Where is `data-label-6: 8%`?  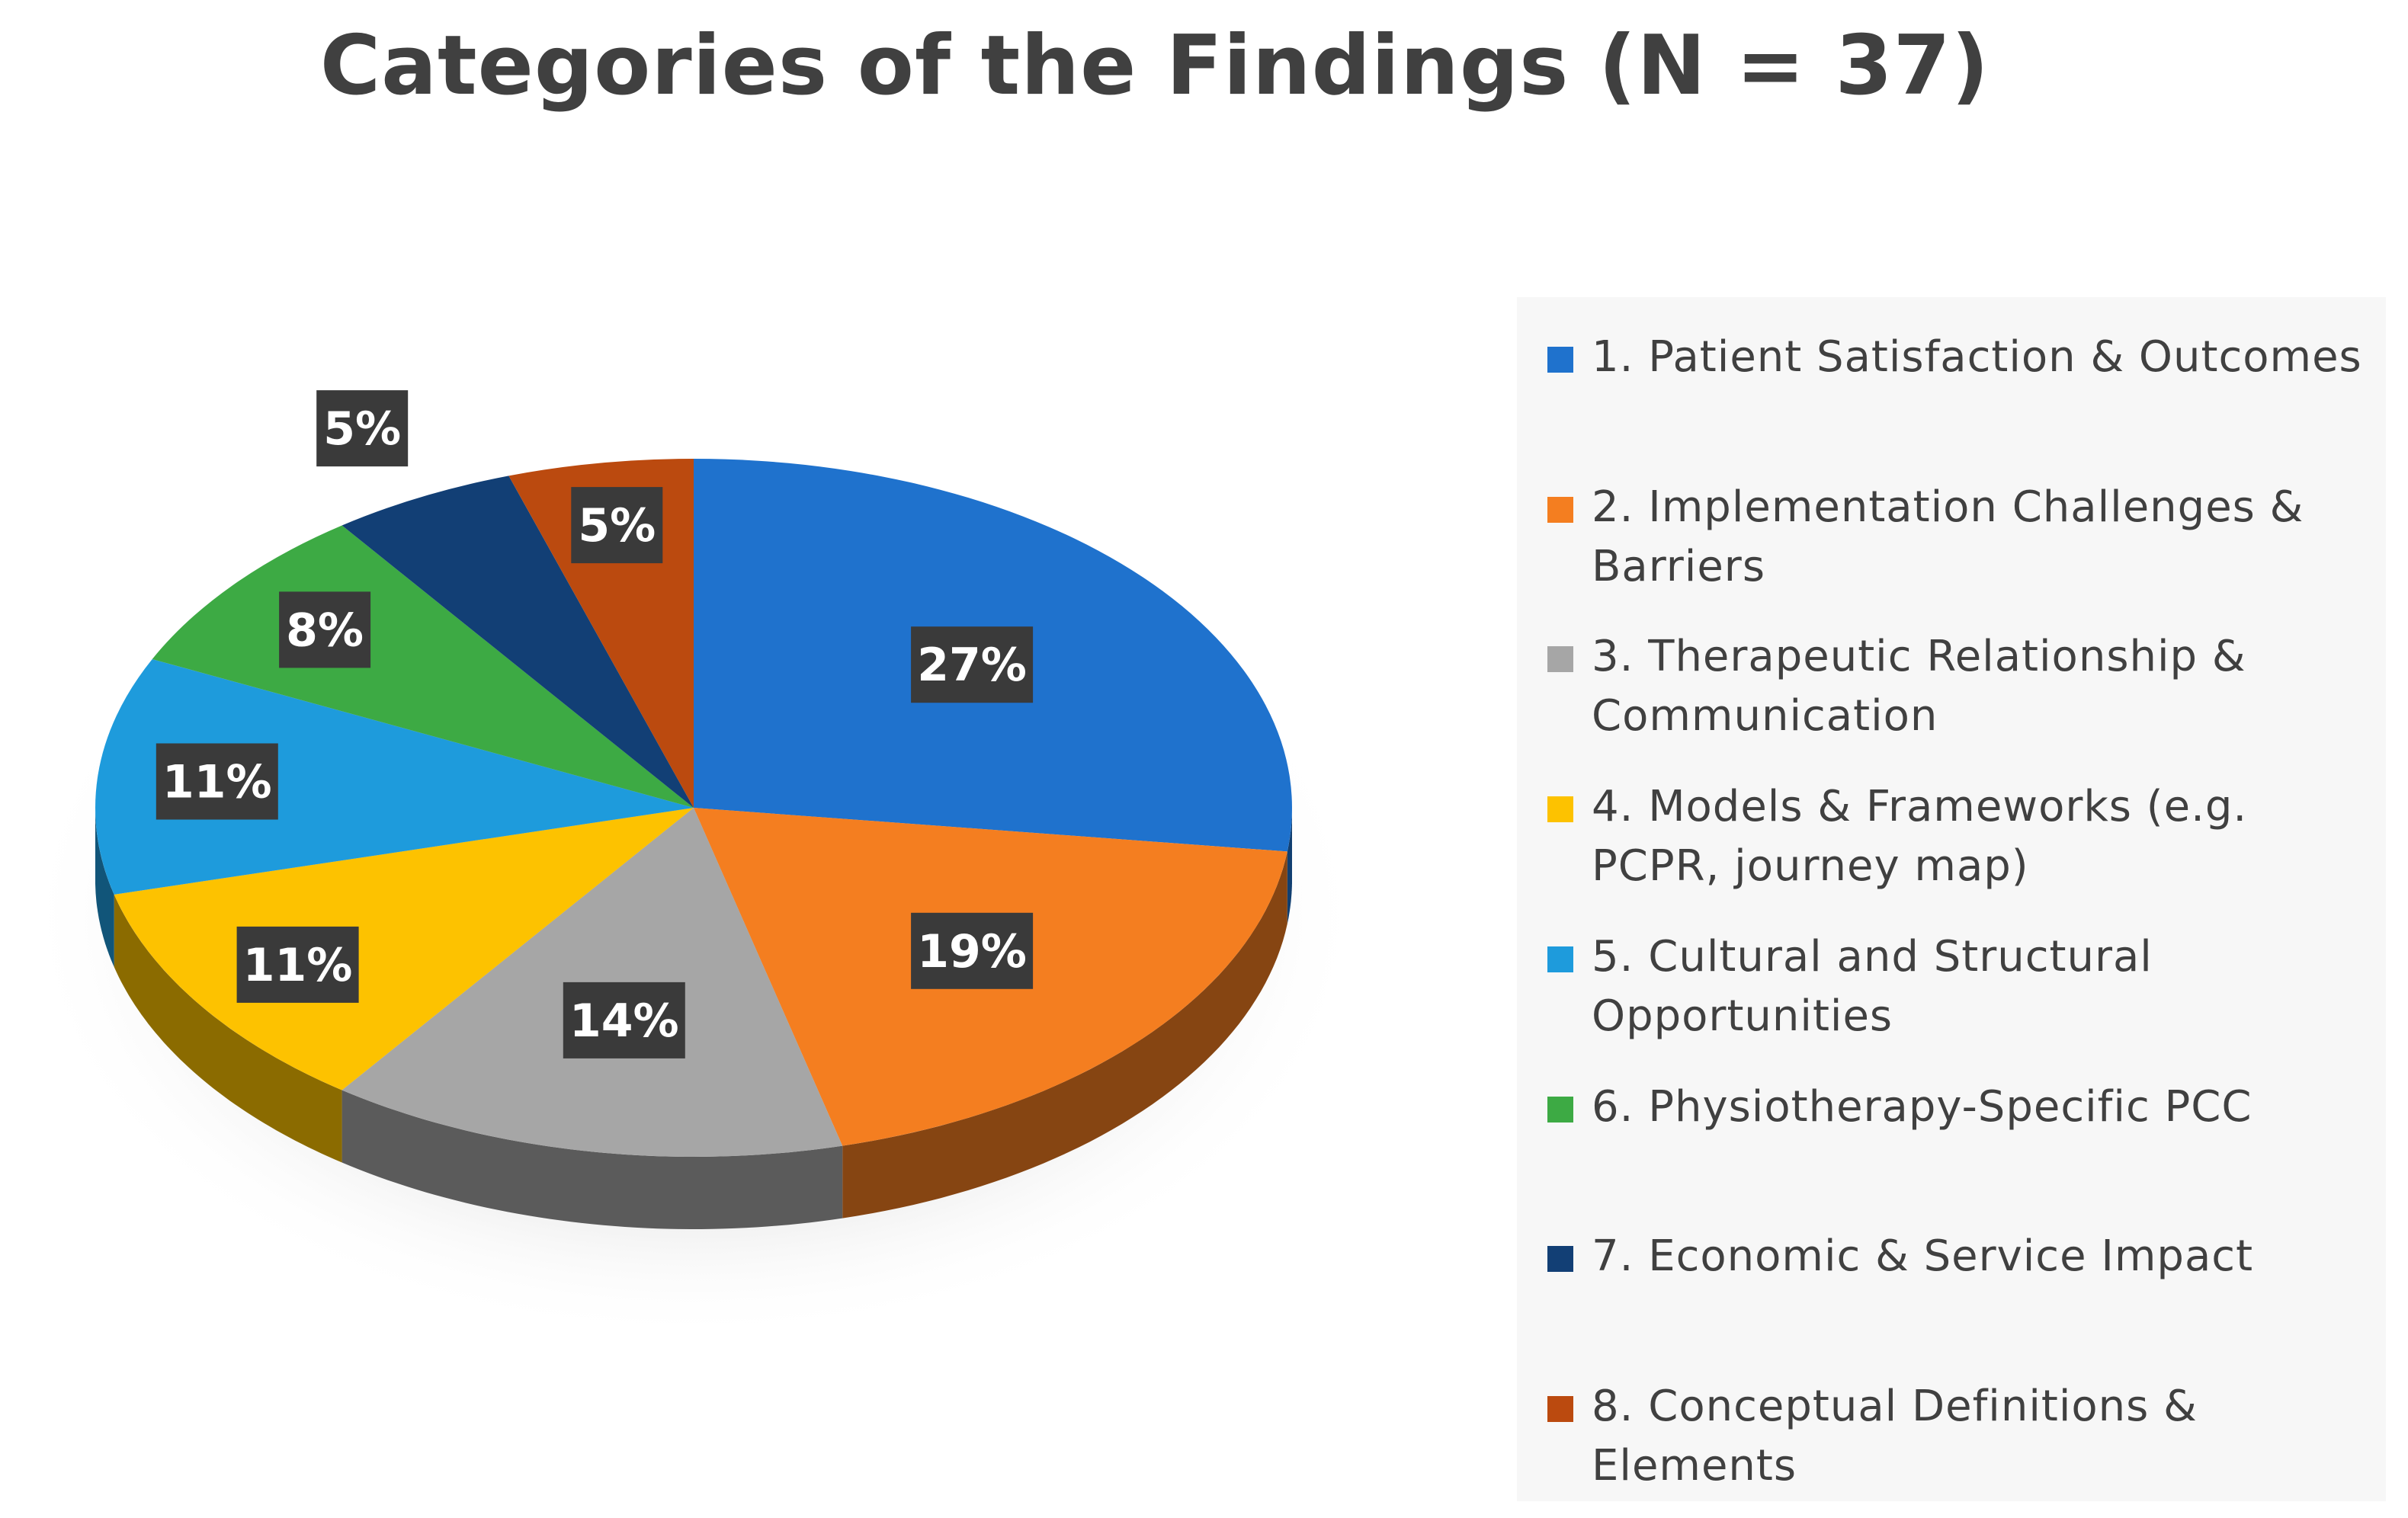 data-label-6: 8% is located at coordinates (325, 629).